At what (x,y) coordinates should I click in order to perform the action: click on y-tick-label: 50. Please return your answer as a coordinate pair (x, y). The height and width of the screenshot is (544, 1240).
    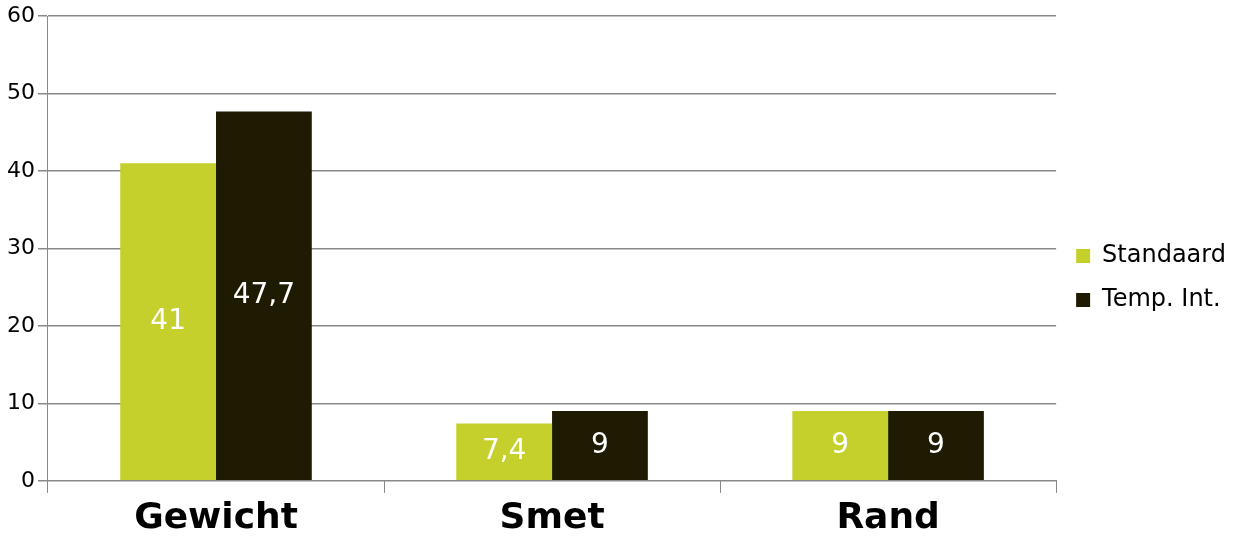
    Looking at the image, I should click on (20, 92).